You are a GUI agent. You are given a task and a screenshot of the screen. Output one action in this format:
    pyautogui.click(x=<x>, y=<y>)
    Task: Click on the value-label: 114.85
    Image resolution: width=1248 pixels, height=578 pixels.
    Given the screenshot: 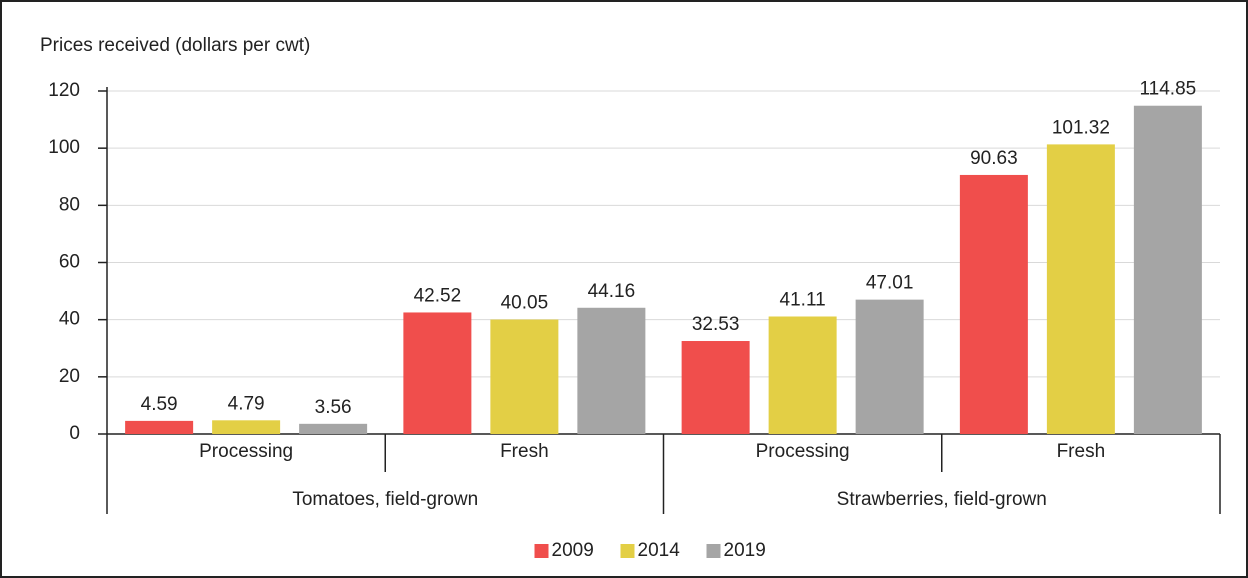 What is the action you would take?
    pyautogui.click(x=1168, y=89)
    